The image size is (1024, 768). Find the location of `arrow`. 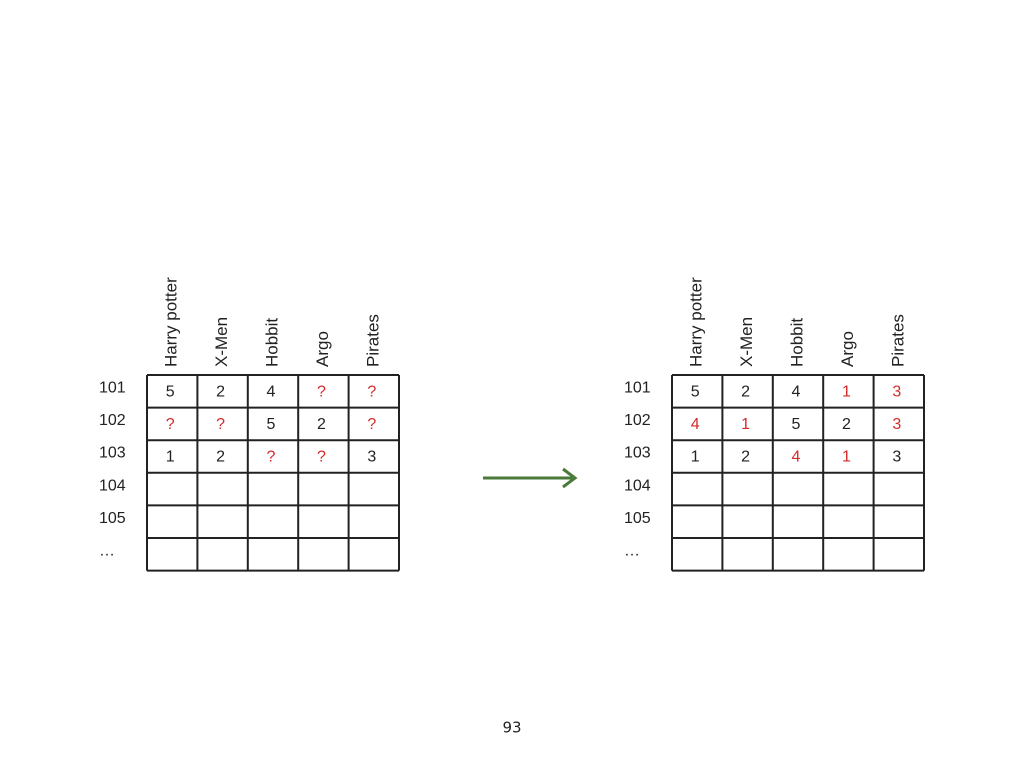

arrow is located at coordinates (530, 478).